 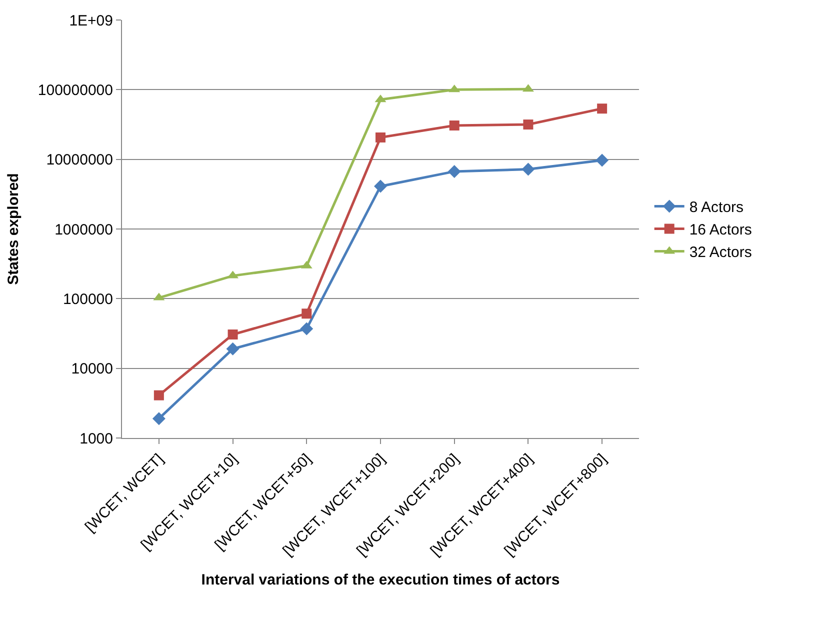 What do you see at coordinates (87, 299) in the screenshot?
I see `y-tick-label: 100000` at bounding box center [87, 299].